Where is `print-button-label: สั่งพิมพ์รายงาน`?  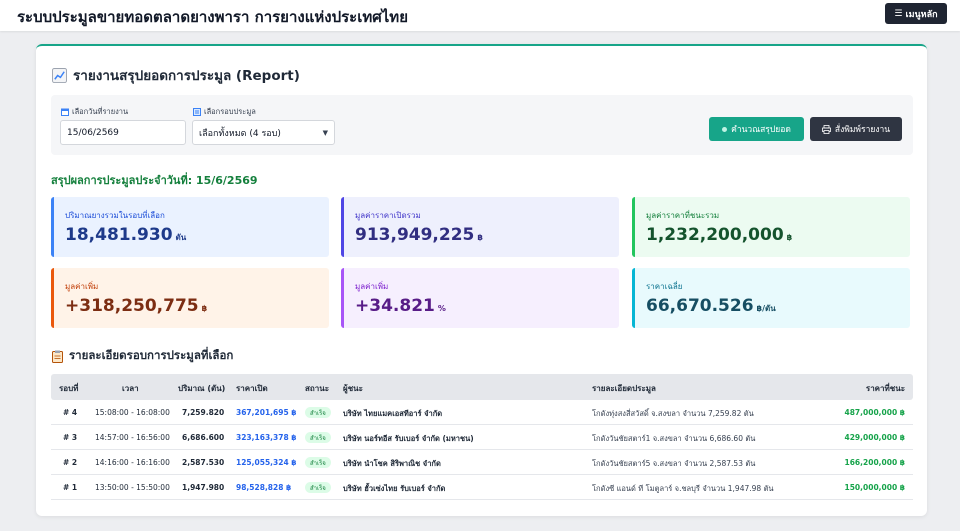 print-button-label: สั่งพิมพ์รายงาน is located at coordinates (862, 130).